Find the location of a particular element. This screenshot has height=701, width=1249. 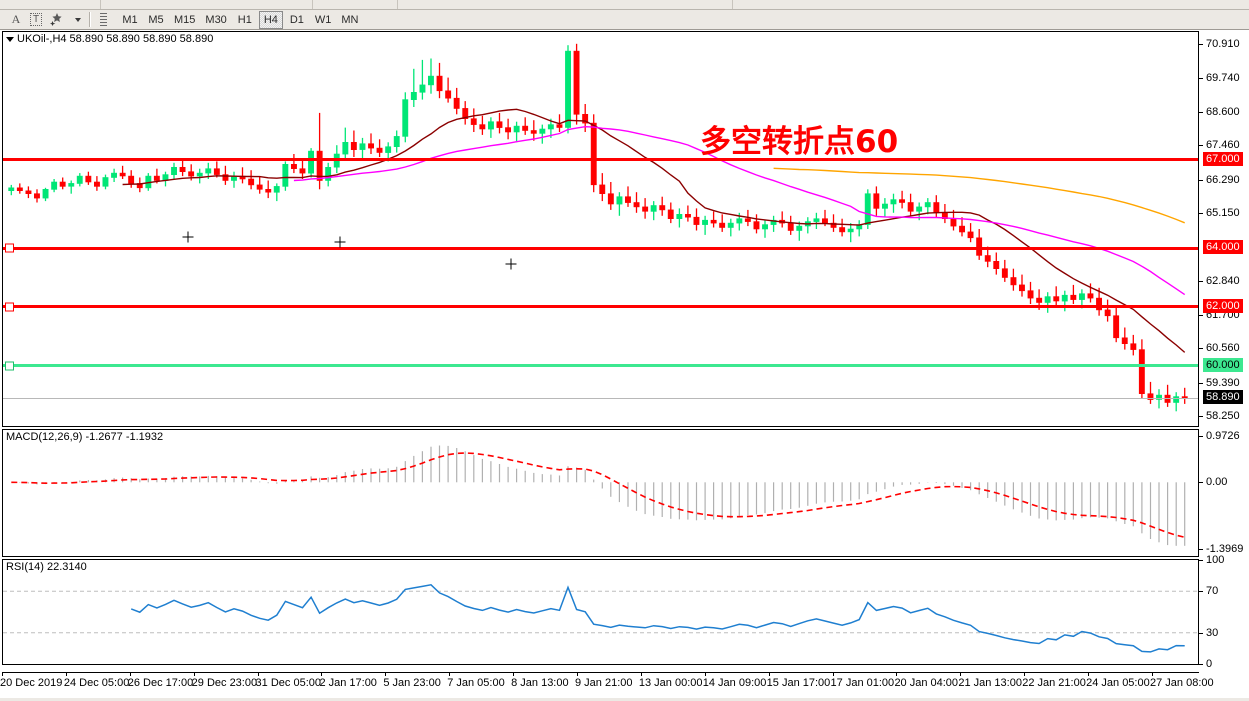

timeframe-button-m30: M30 is located at coordinates (216, 19).